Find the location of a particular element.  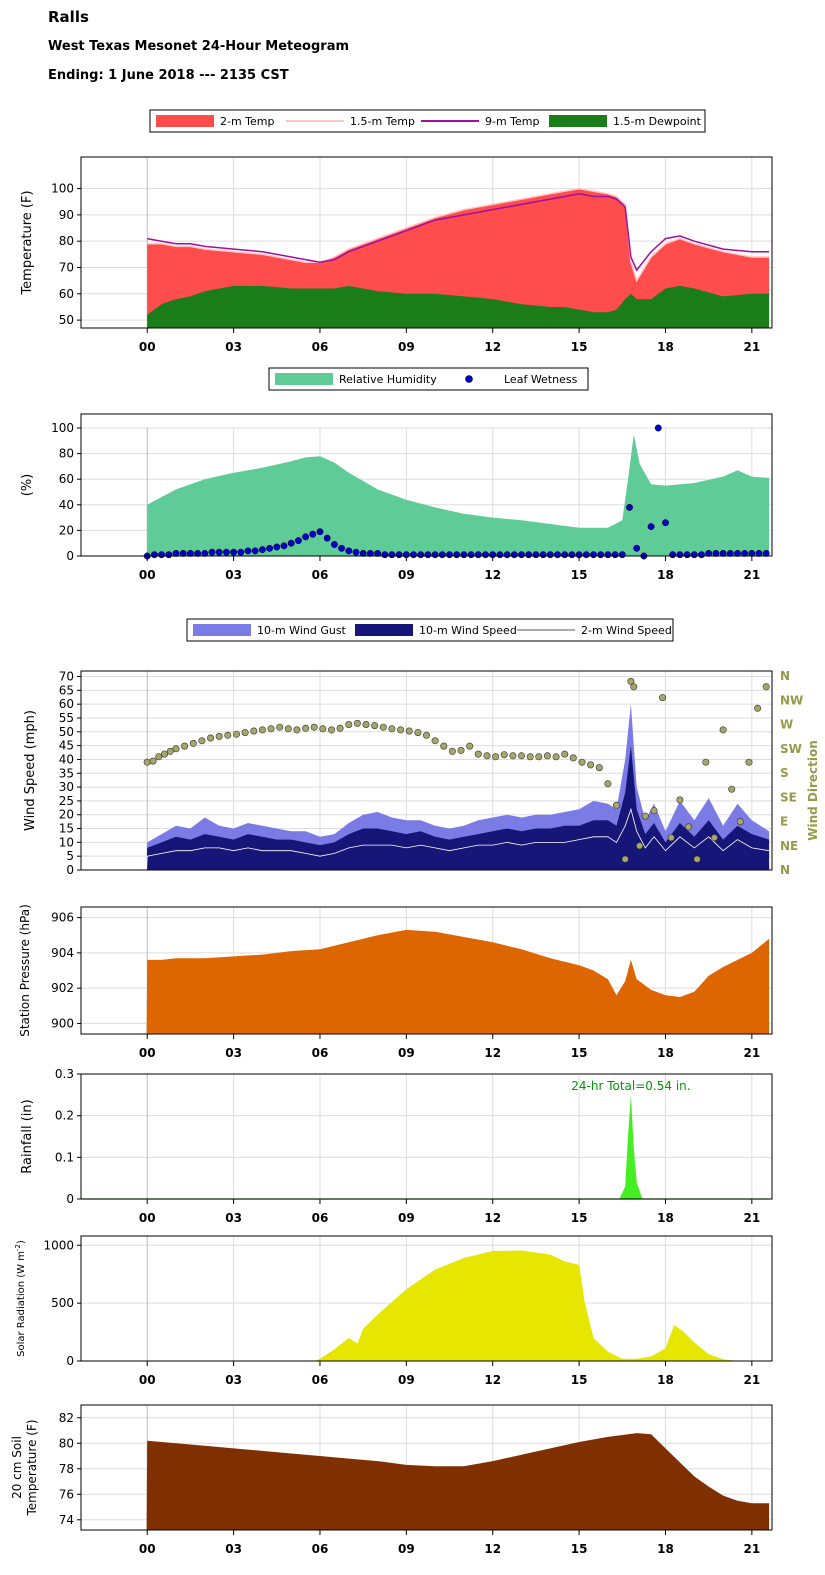

pressure-xtick-label: 09 is located at coordinates (406, 1053).